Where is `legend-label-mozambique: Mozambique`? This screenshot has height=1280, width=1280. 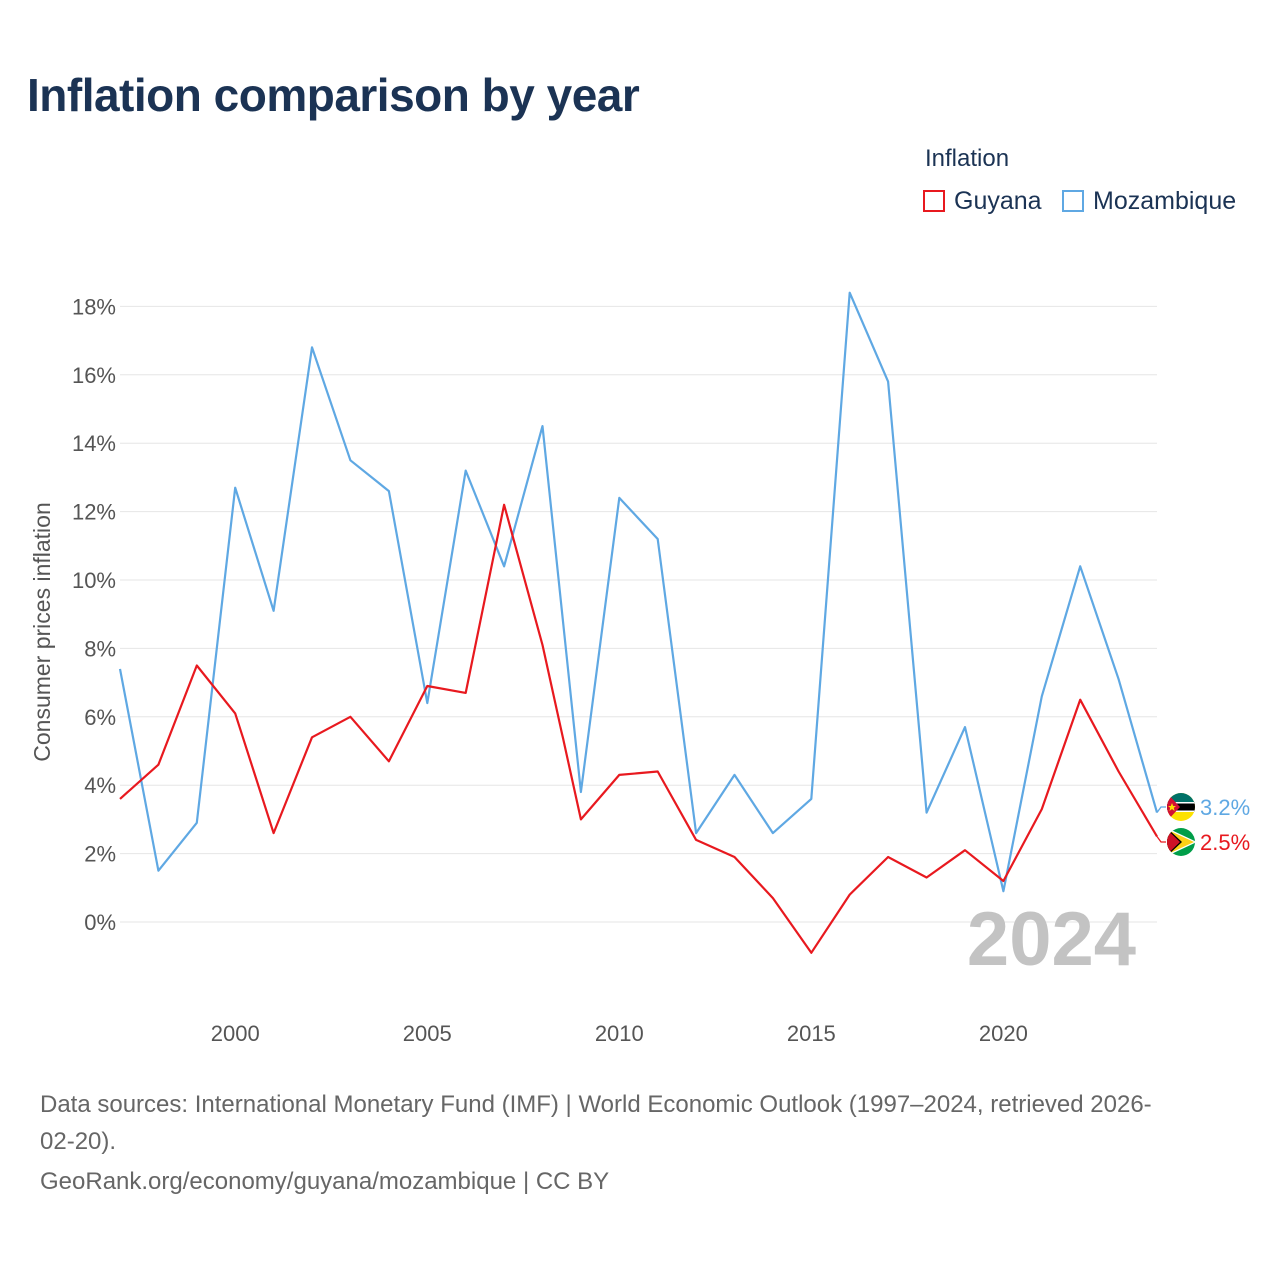
legend-label-mozambique: Mozambique is located at coordinates (1165, 200).